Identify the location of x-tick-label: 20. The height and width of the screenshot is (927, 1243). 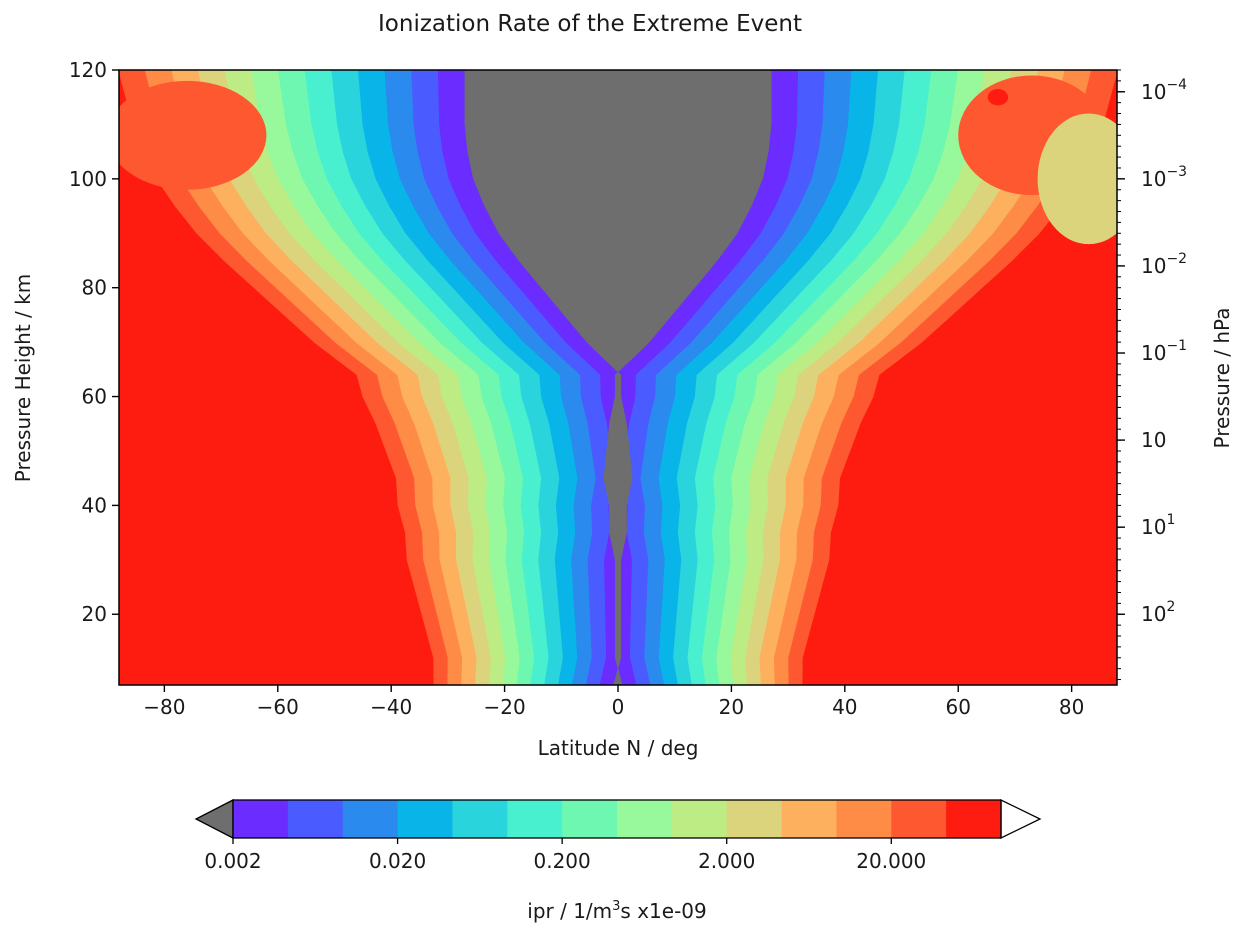
(731, 707).